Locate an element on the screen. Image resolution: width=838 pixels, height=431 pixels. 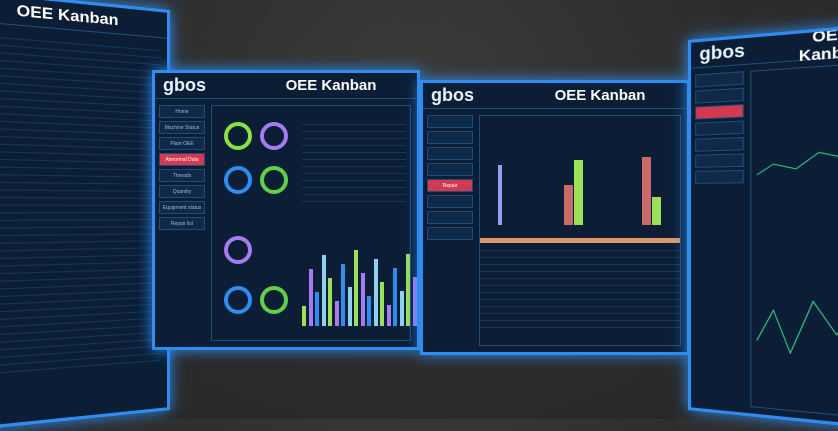
sidebar-item: Abnormal Data is located at coordinates (182, 159).